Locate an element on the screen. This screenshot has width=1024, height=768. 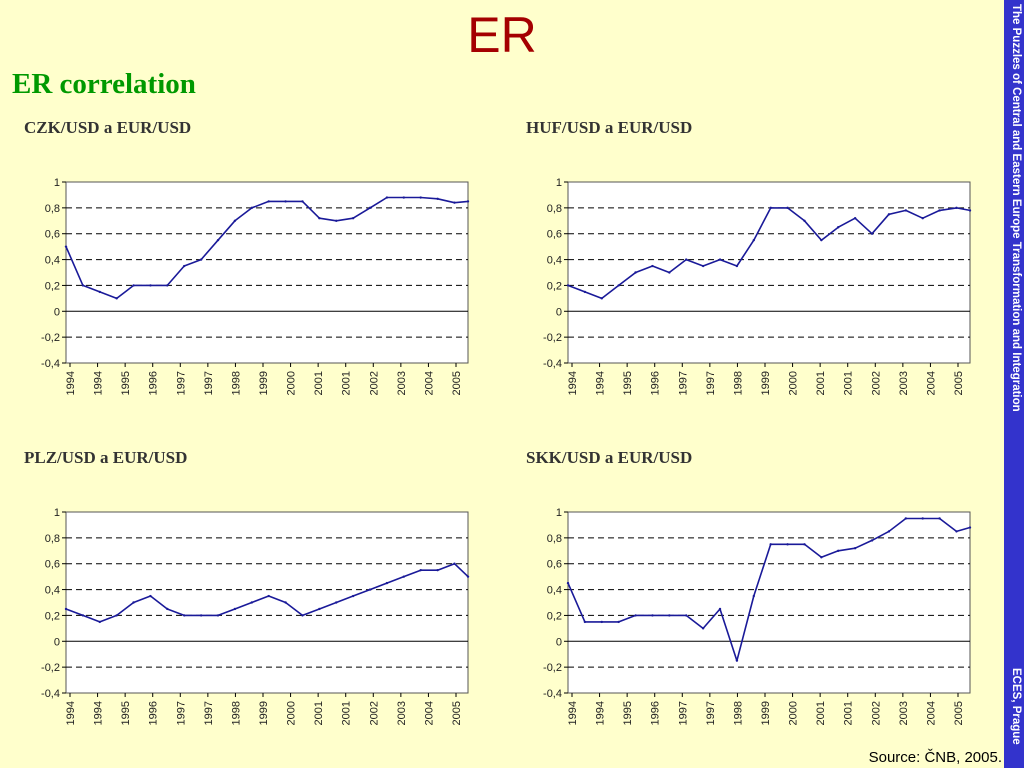
sidebar-bar is located at coordinates (1014, 384).